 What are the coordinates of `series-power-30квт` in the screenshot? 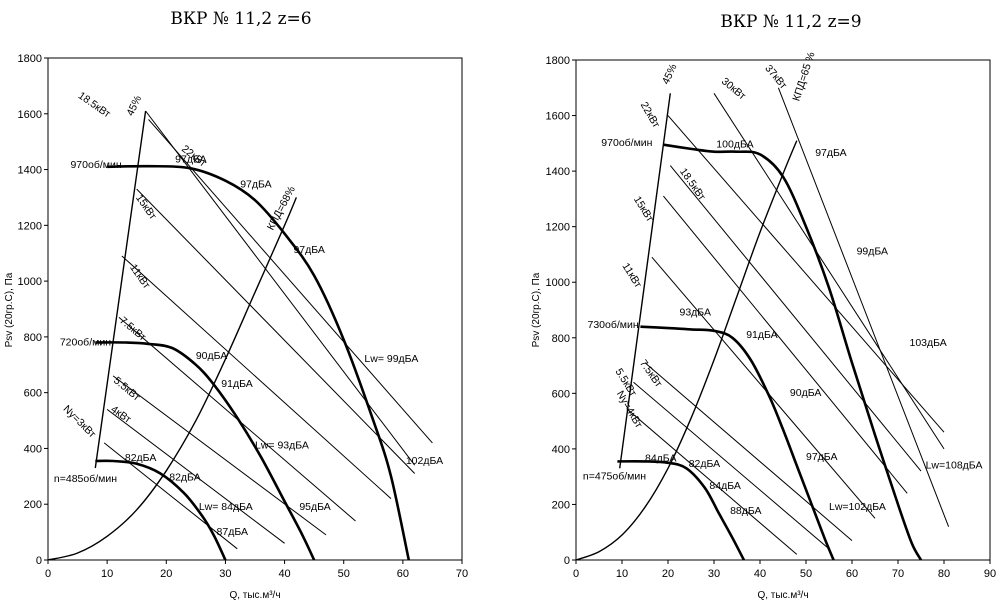 It's located at (829, 271).